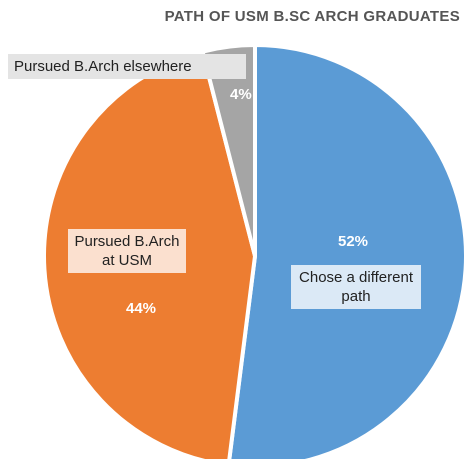  Describe the element at coordinates (241, 94) in the screenshot. I see `value-label: 4%` at that location.